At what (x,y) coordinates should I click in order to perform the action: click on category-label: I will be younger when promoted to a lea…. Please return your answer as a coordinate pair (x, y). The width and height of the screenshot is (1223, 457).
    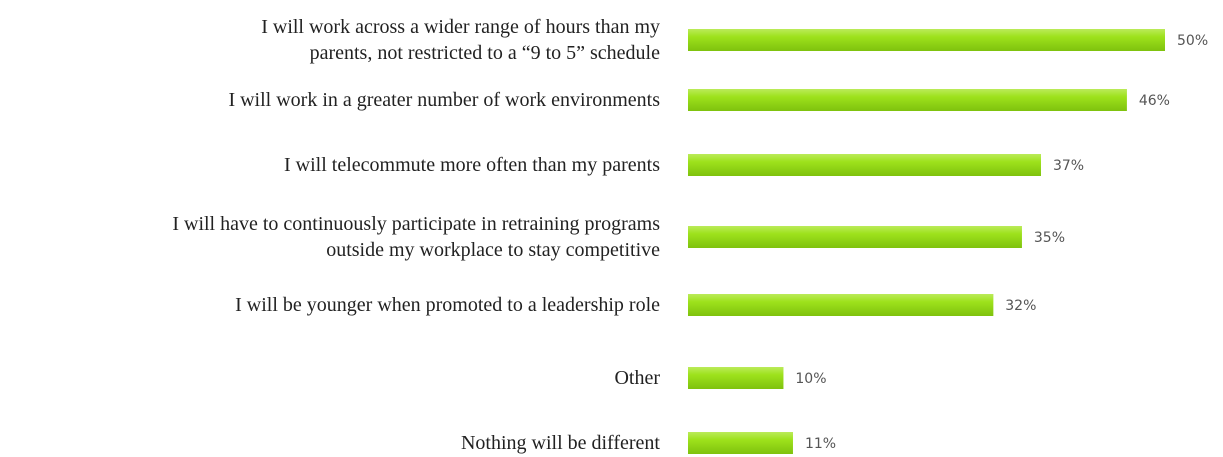
    Looking at the image, I should click on (447, 305).